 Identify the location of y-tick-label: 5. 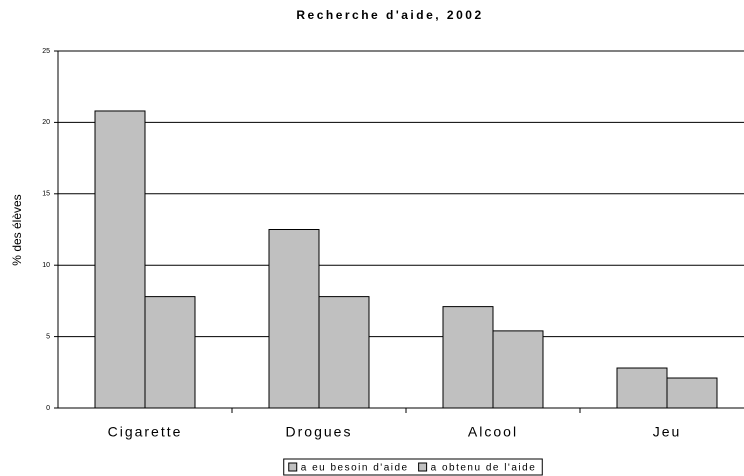
(48, 336).